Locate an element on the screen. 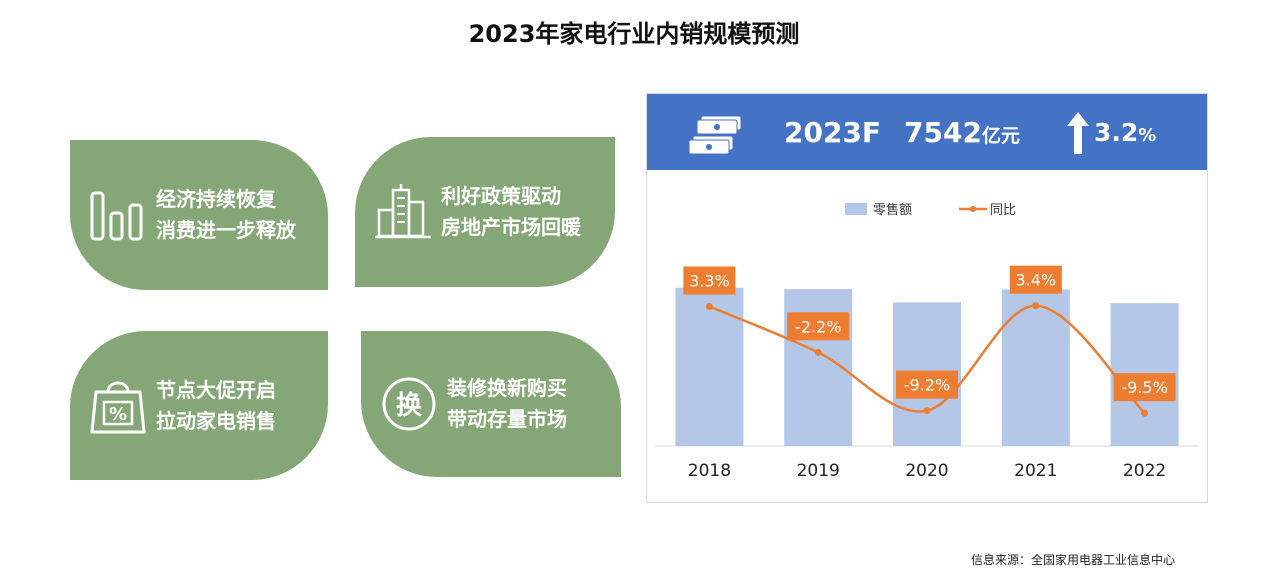 The image size is (1268, 571). data-label-2019: -2.2% is located at coordinates (818, 326).